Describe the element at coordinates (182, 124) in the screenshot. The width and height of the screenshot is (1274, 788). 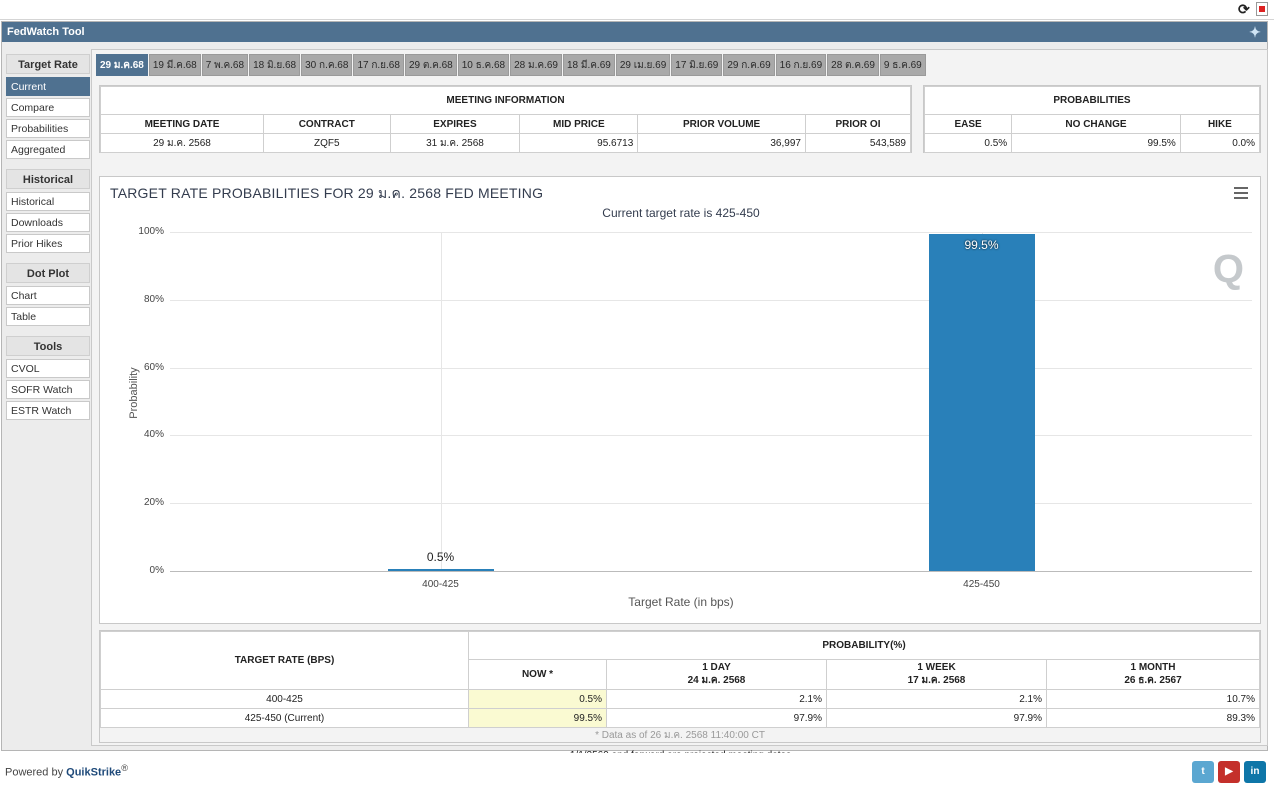
I see `col-meeting-date: MEETING DATE` at that location.